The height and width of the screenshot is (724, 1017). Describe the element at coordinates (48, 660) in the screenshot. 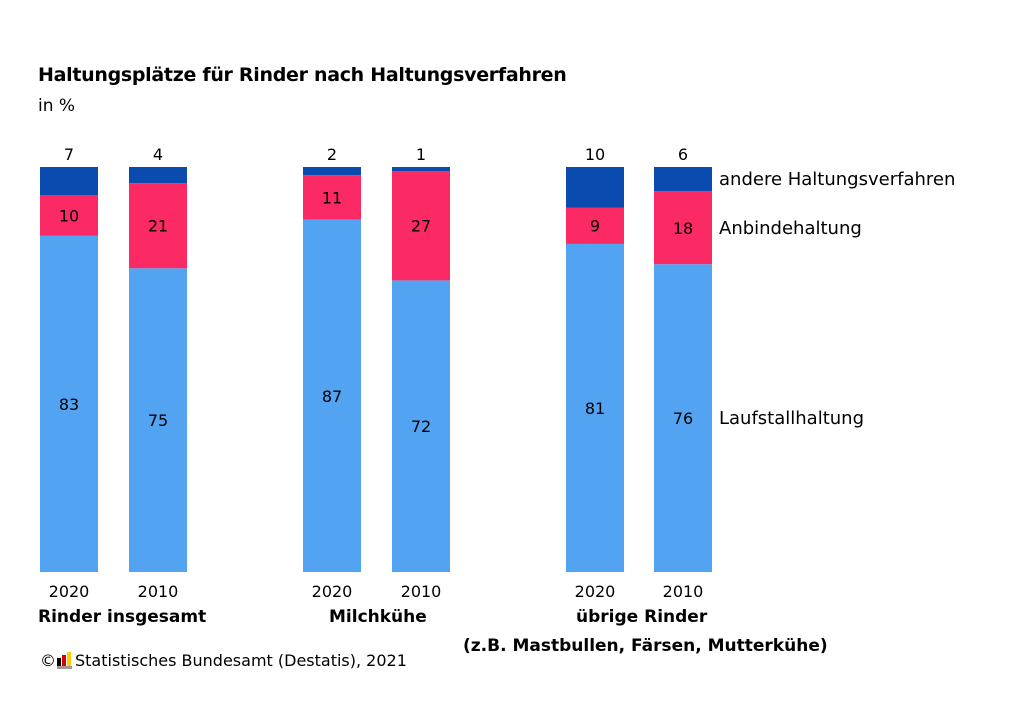

I see `copyright-symbol: ©` at that location.